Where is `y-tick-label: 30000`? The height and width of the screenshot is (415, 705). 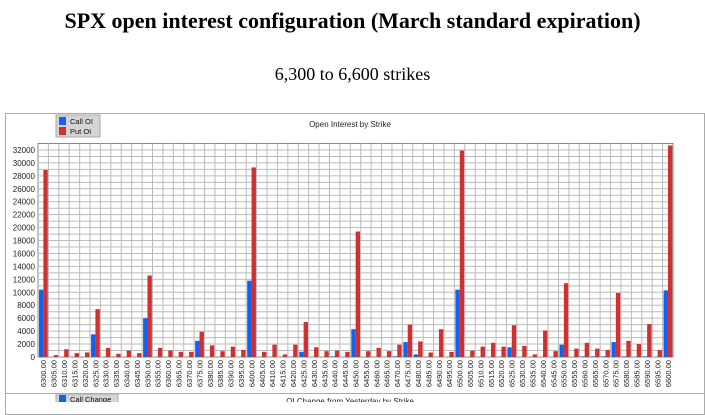
y-tick-label: 30000 is located at coordinates (24, 163).